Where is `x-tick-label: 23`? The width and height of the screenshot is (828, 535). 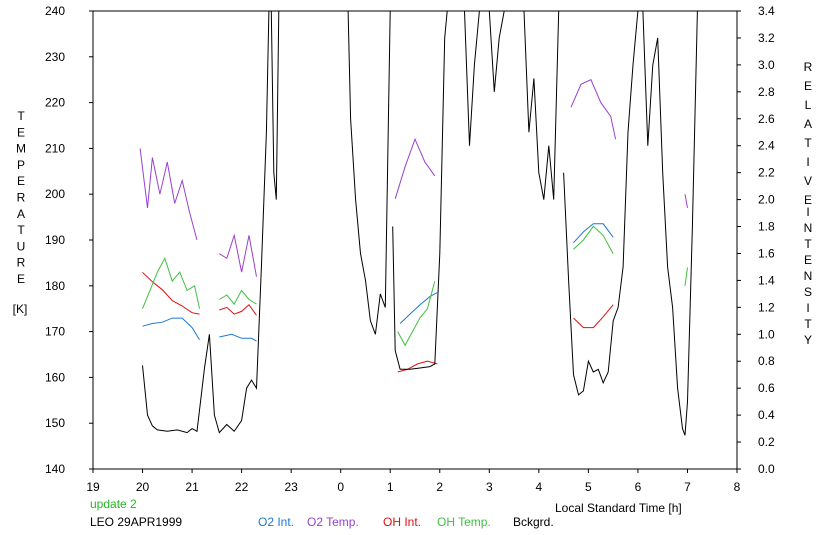 x-tick-label: 23 is located at coordinates (291, 487).